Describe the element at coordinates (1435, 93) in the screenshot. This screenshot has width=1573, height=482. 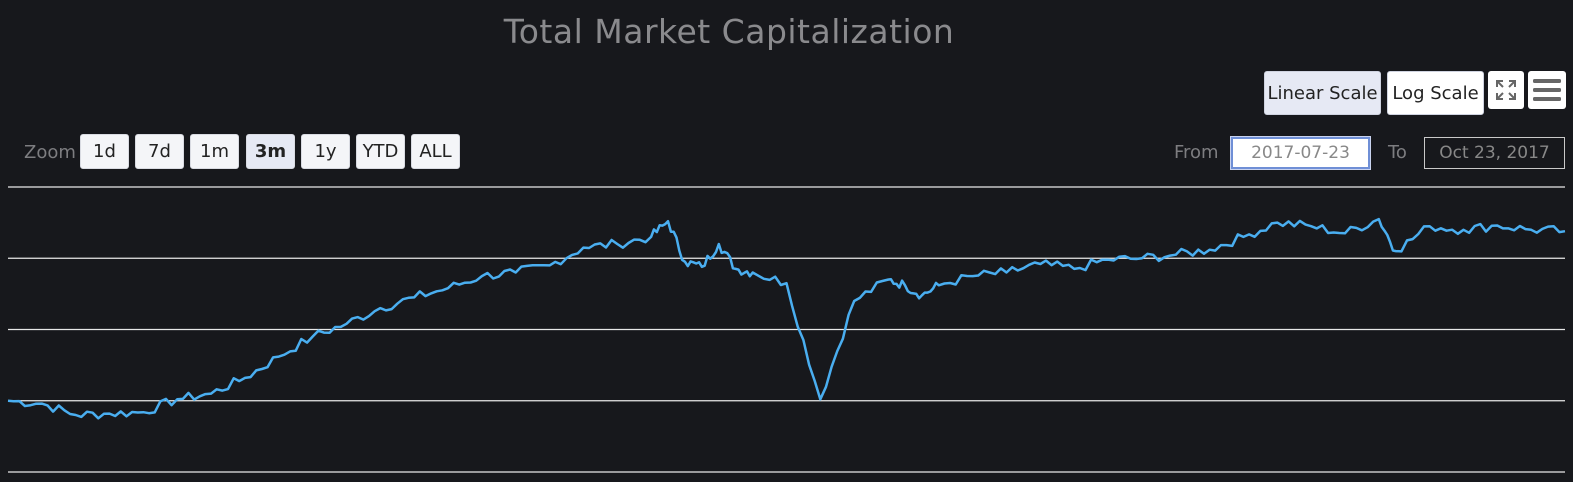
I see `log-scale-button: Log Scale` at that location.